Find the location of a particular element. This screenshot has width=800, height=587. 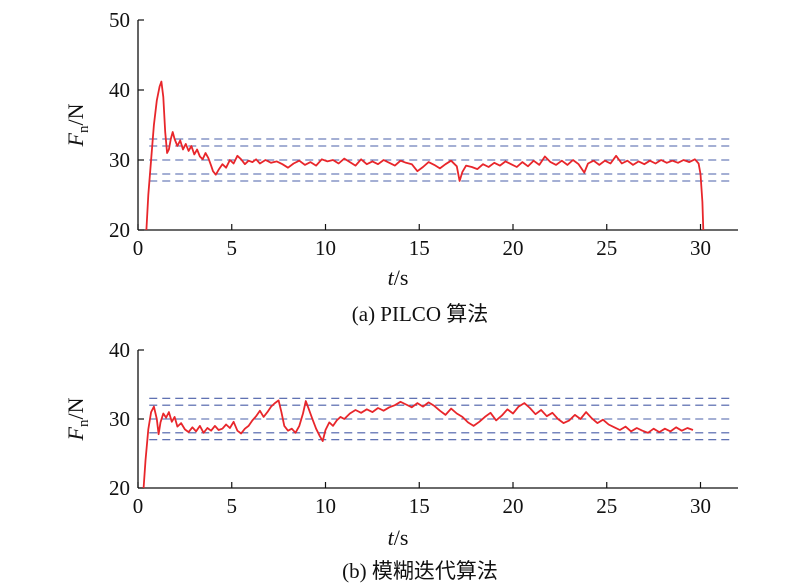

chart-caption: (b) 模糊迭代算法 is located at coordinates (420, 571).